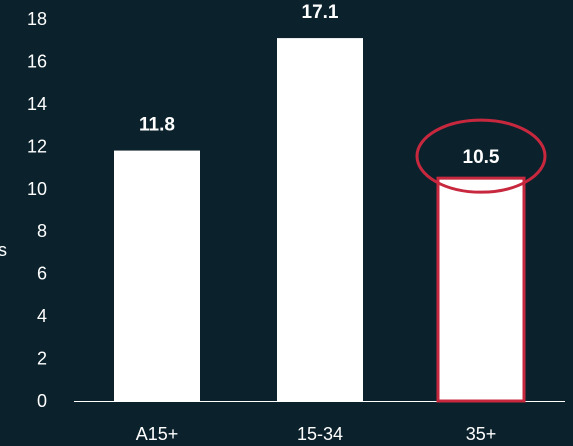  What do you see at coordinates (37, 104) in the screenshot?
I see `y-tick-label: 14` at bounding box center [37, 104].